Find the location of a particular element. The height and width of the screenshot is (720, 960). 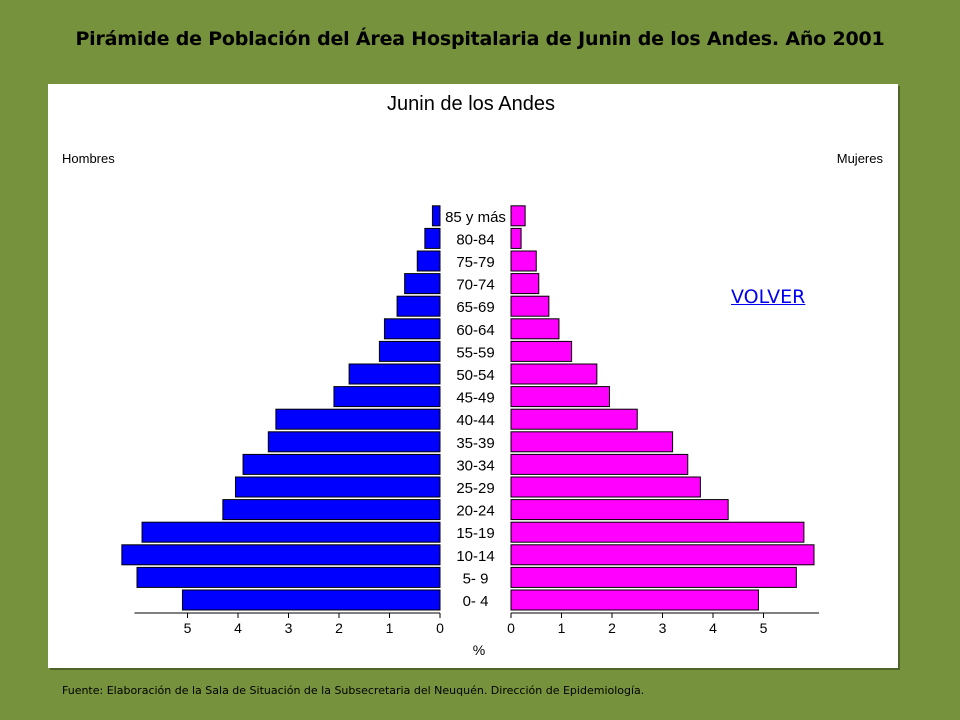

age-label-16: 80-84 is located at coordinates (475, 239).